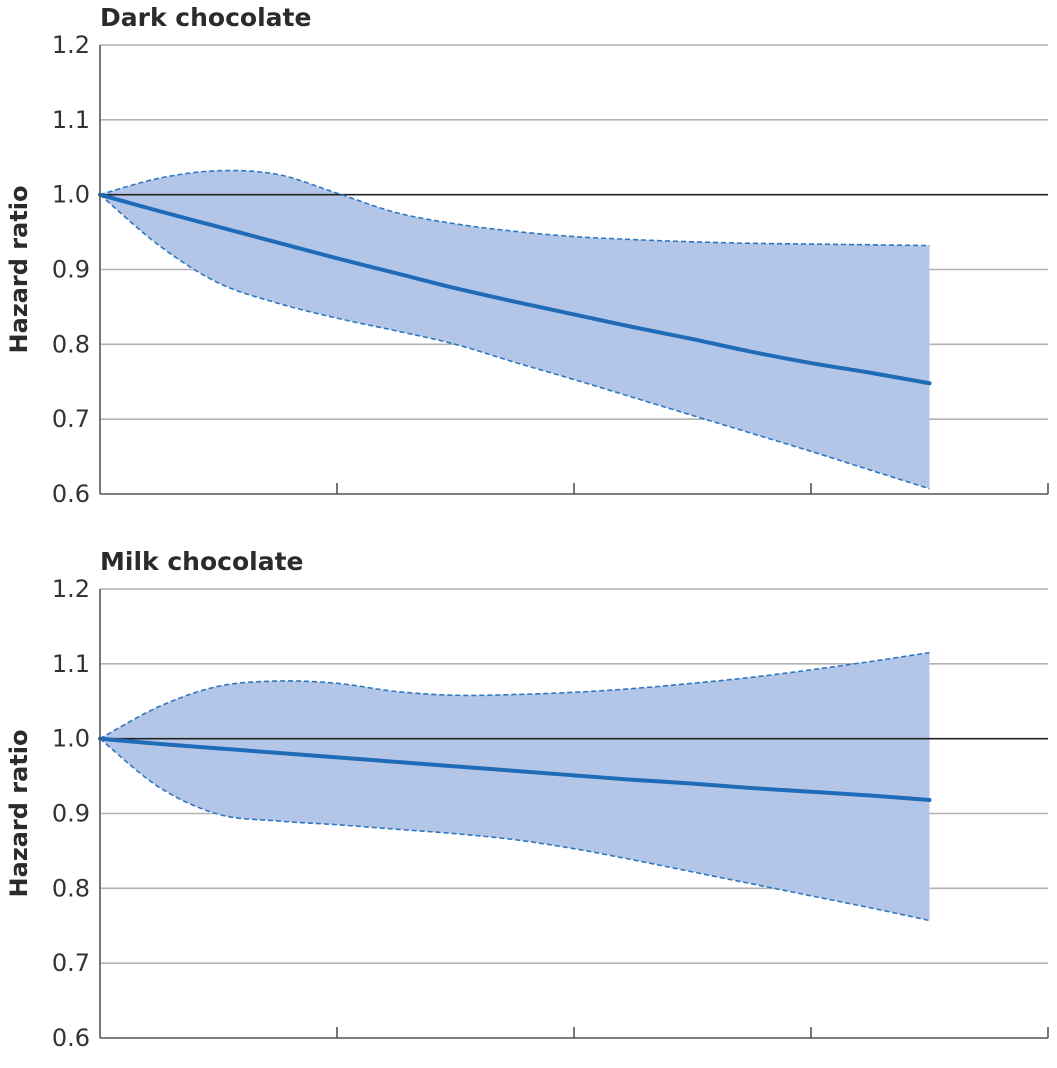  What do you see at coordinates (205, 17) in the screenshot?
I see `panel-title: Dark chocolate` at bounding box center [205, 17].